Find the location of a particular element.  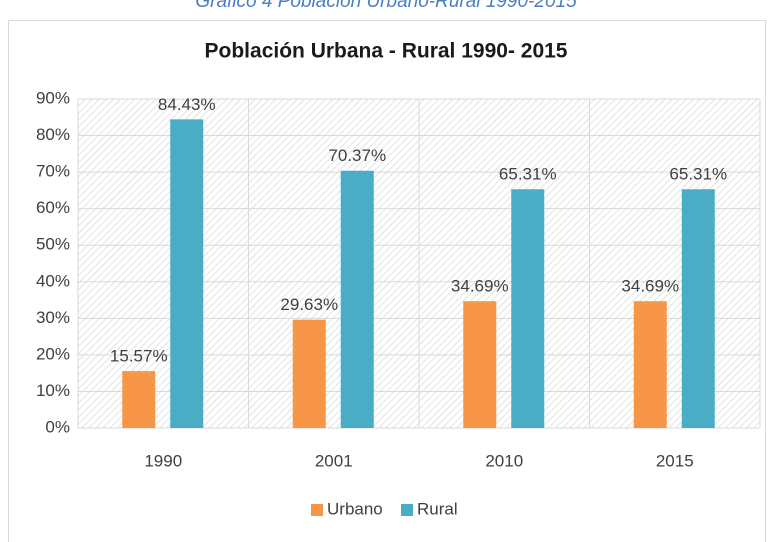

x-tick-label: 2015 is located at coordinates (675, 460).